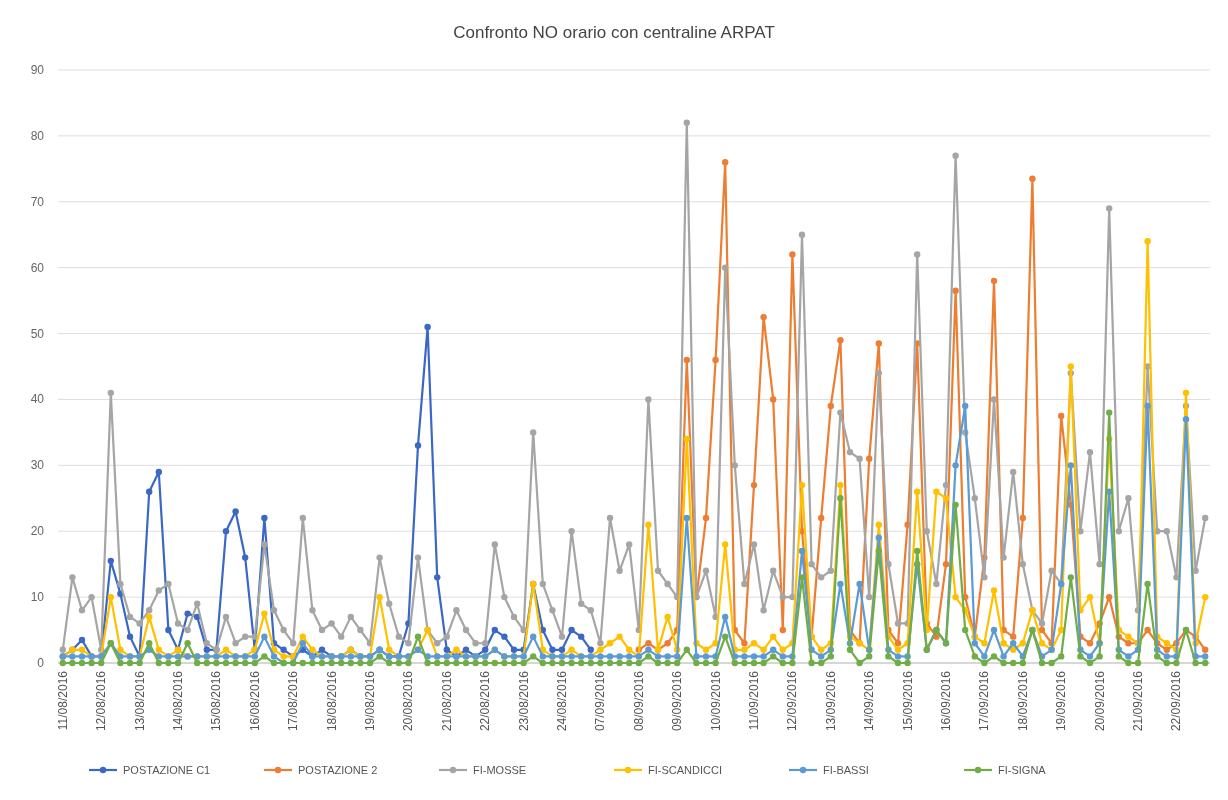 The width and height of the screenshot is (1228, 800). What do you see at coordinates (1061, 701) in the screenshot?
I see `x-tick-label: 19/09/2016` at bounding box center [1061, 701].